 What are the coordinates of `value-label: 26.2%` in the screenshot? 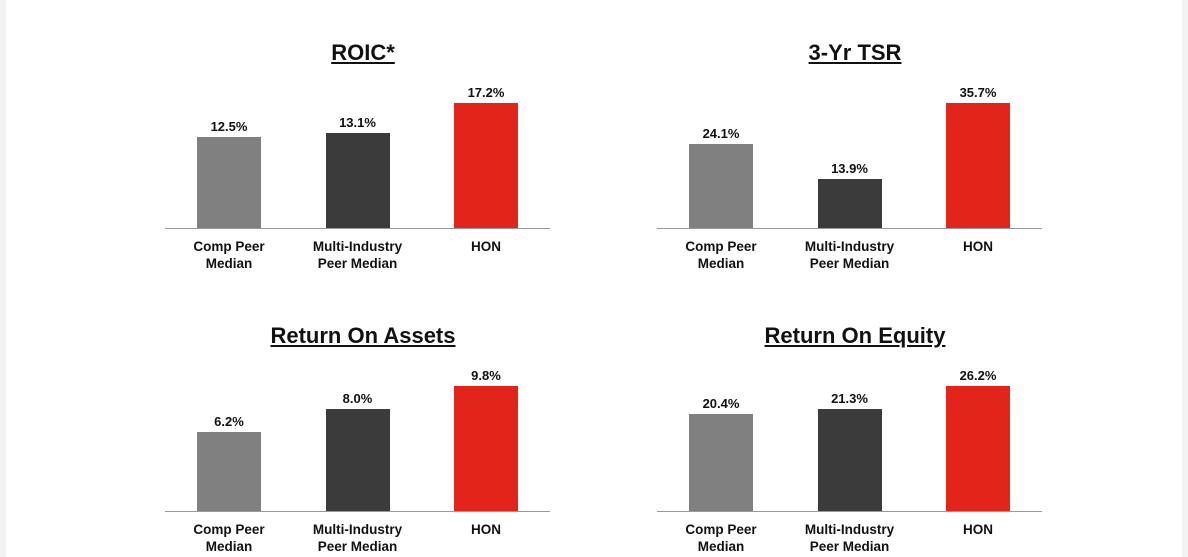 It's located at (978, 375).